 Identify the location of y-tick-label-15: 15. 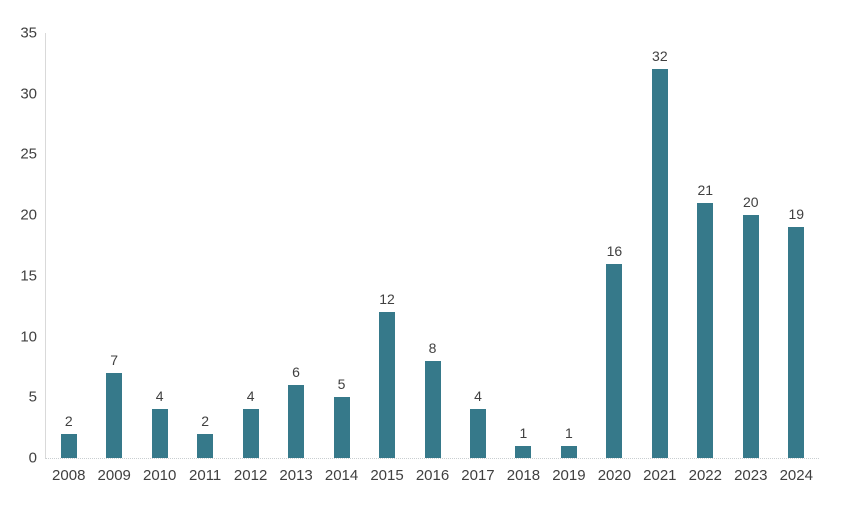
(28, 276).